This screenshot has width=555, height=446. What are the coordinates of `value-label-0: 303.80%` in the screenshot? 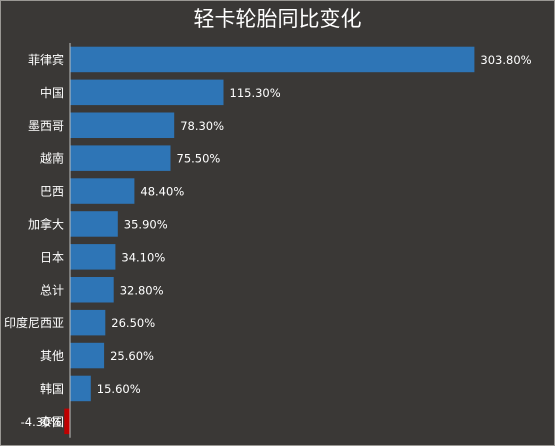 It's located at (505, 60).